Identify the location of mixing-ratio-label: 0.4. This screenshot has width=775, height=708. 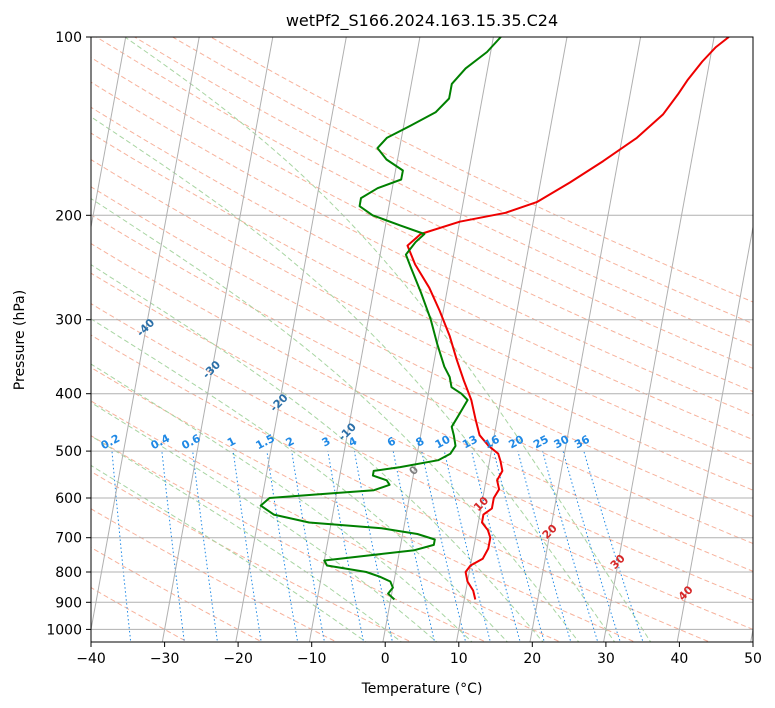
(161, 442).